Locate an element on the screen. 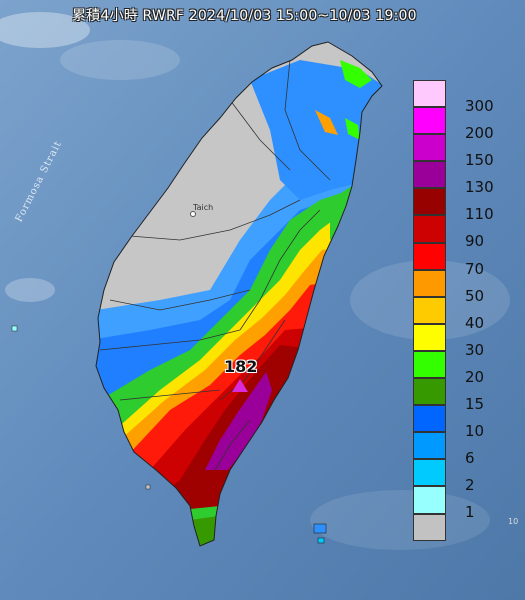 The width and height of the screenshot is (525, 600). orchid-island is located at coordinates (321, 540).